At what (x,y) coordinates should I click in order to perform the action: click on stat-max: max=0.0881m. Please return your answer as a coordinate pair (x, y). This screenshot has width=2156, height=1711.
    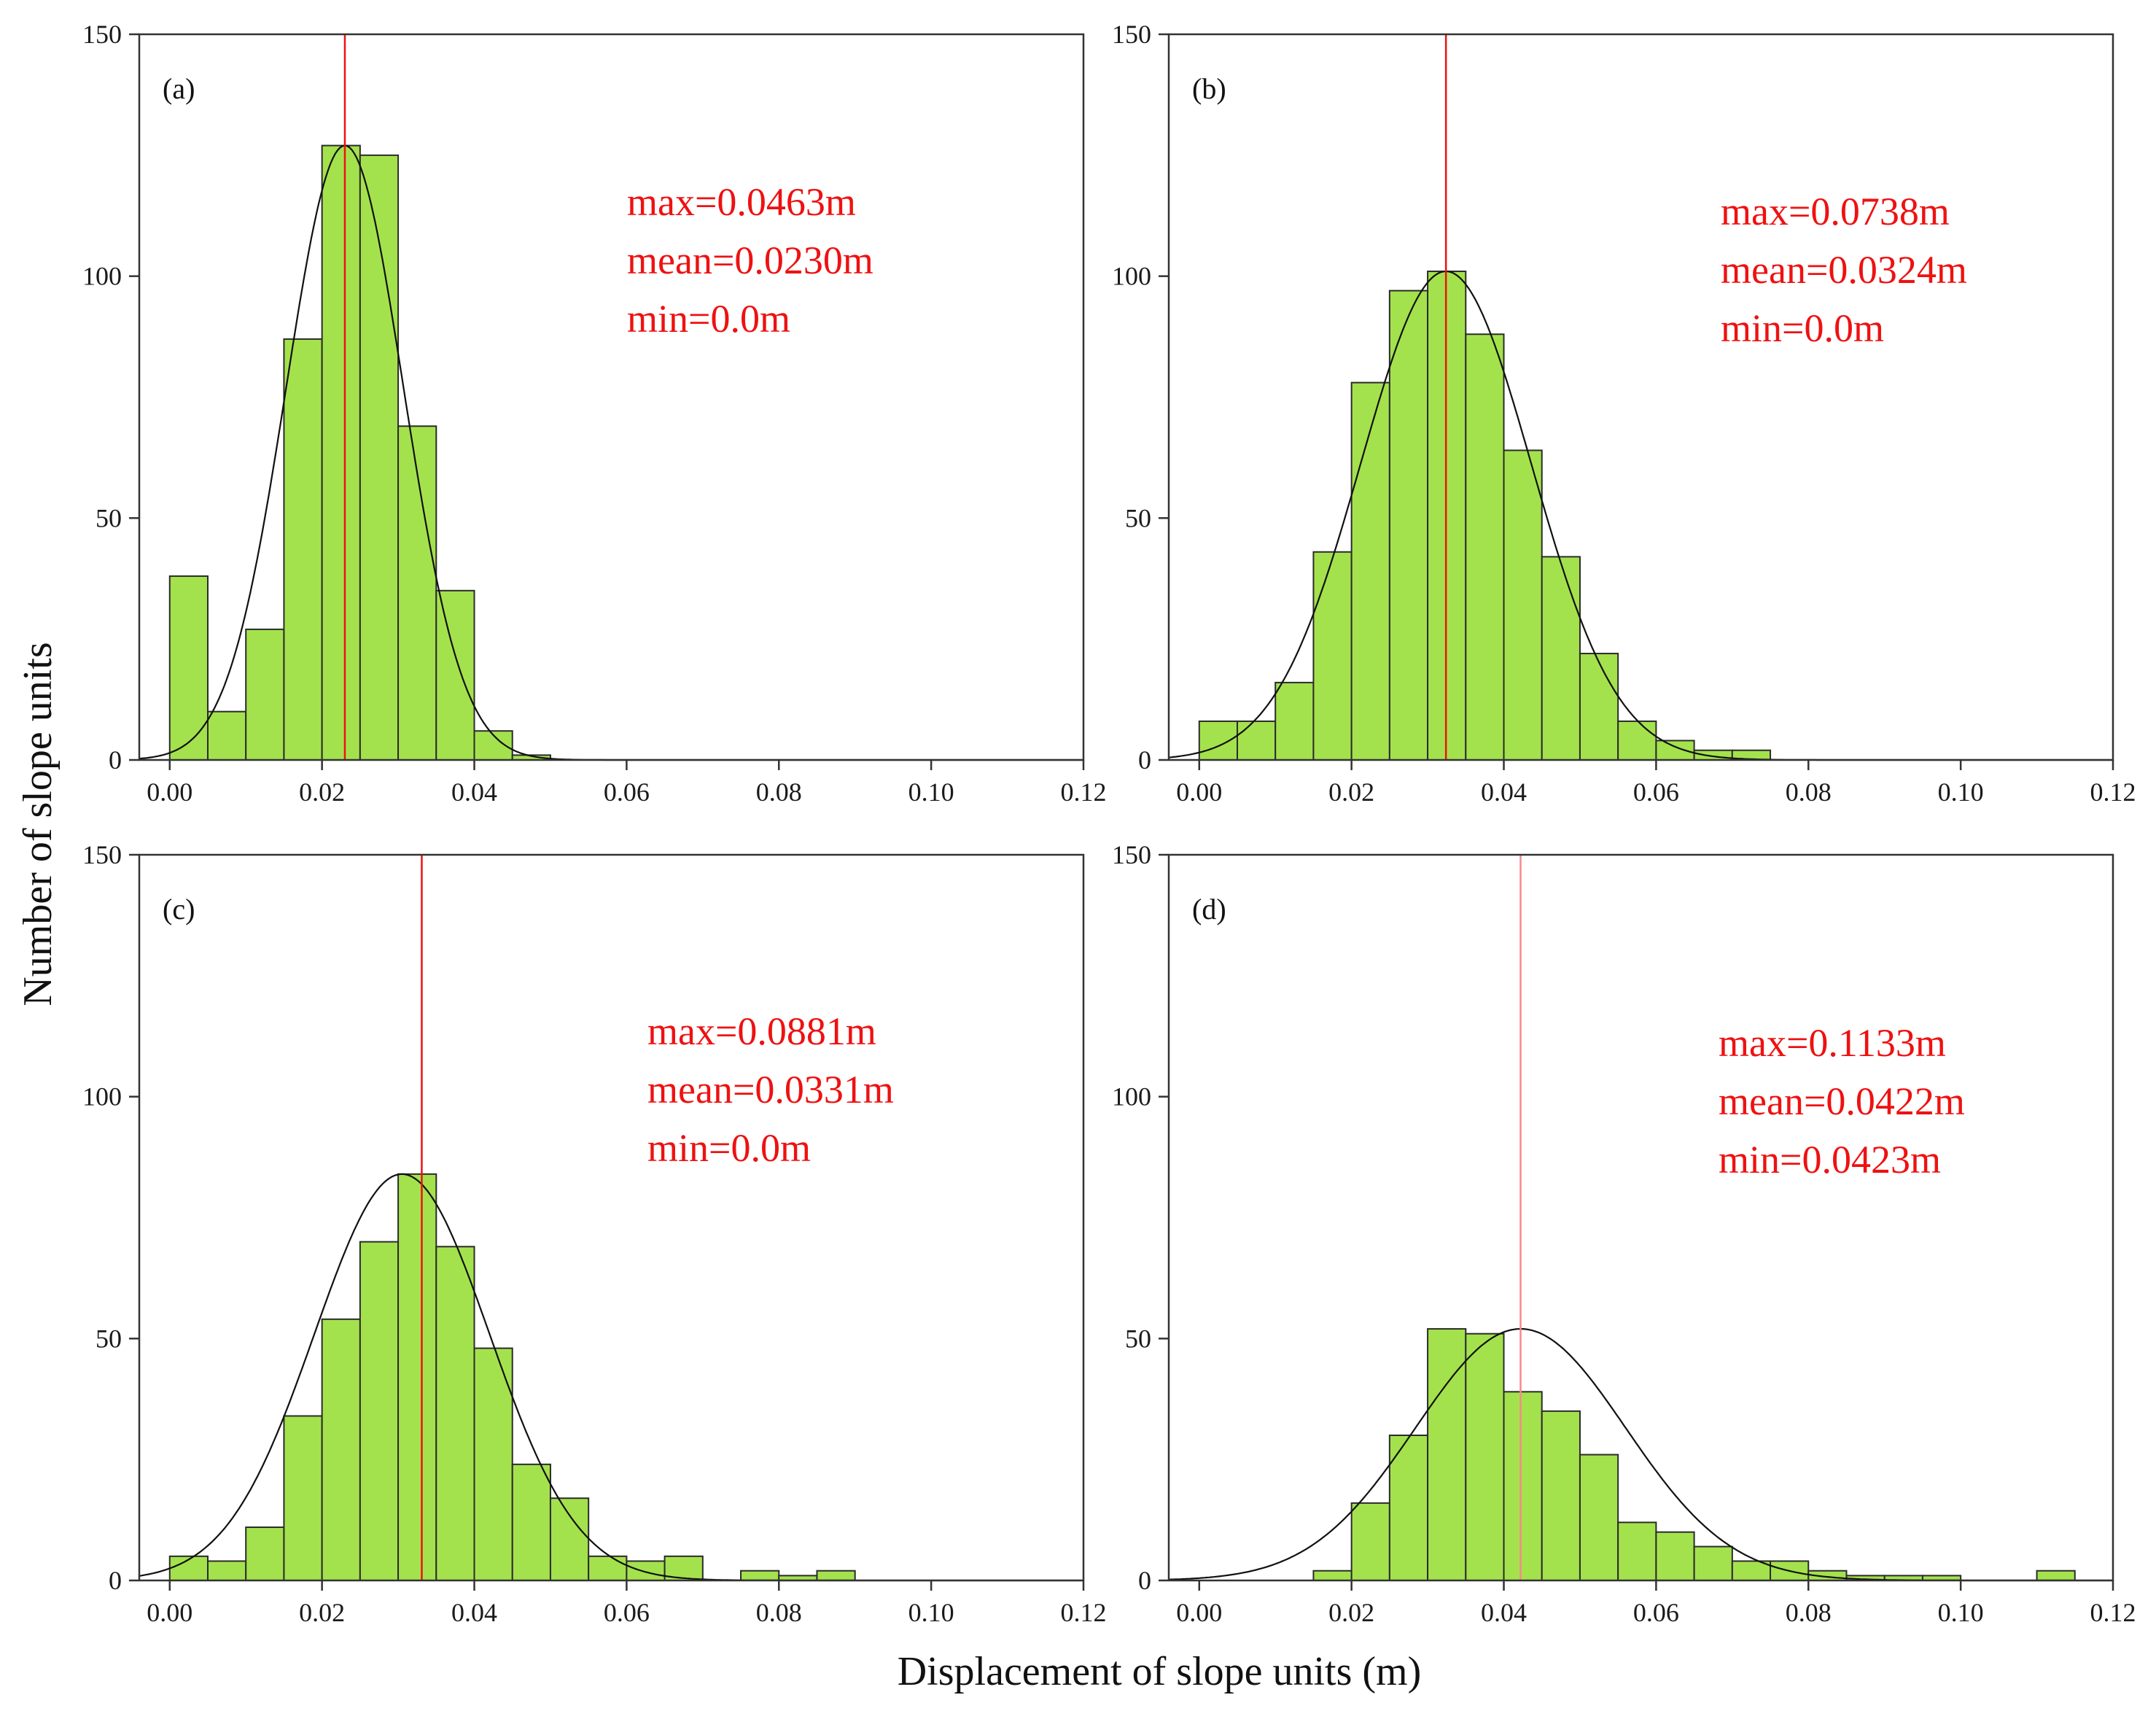
    Looking at the image, I should click on (761, 1031).